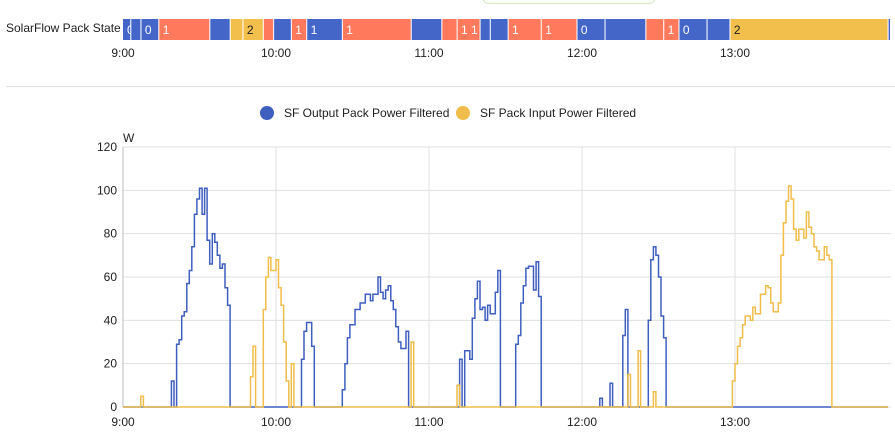 The image size is (895, 435). Describe the element at coordinates (367, 113) in the screenshot. I see `legend-label-output: SF Output Pack Power Filtered` at that location.